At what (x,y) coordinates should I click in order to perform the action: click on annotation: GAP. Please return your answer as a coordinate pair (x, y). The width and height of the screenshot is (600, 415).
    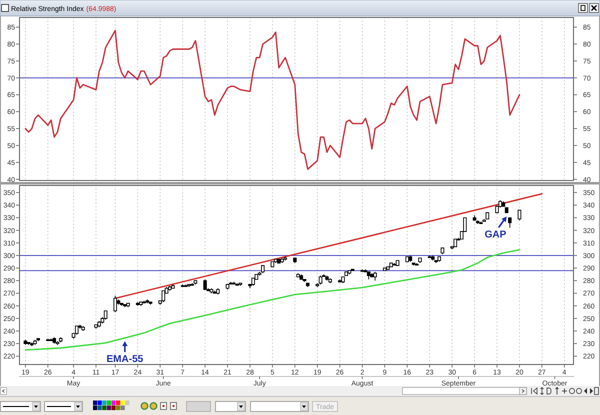
    Looking at the image, I should click on (495, 234).